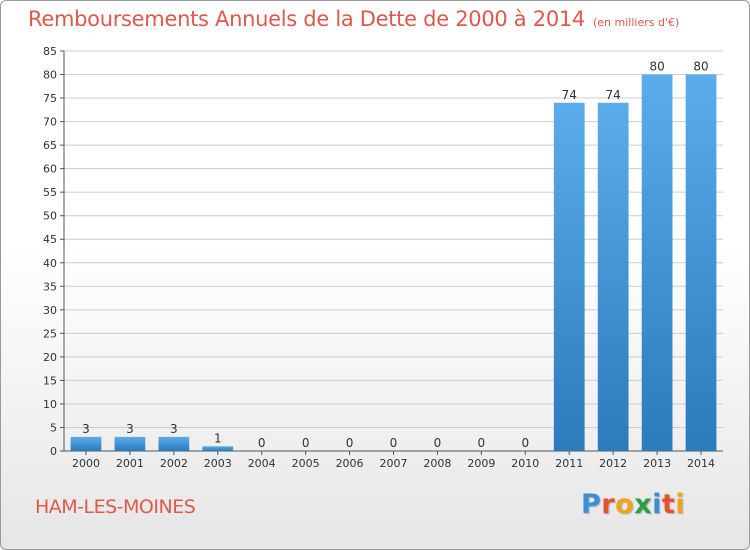 The width and height of the screenshot is (750, 550). Describe the element at coordinates (625, 504) in the screenshot. I see `brand-letter: o` at that location.